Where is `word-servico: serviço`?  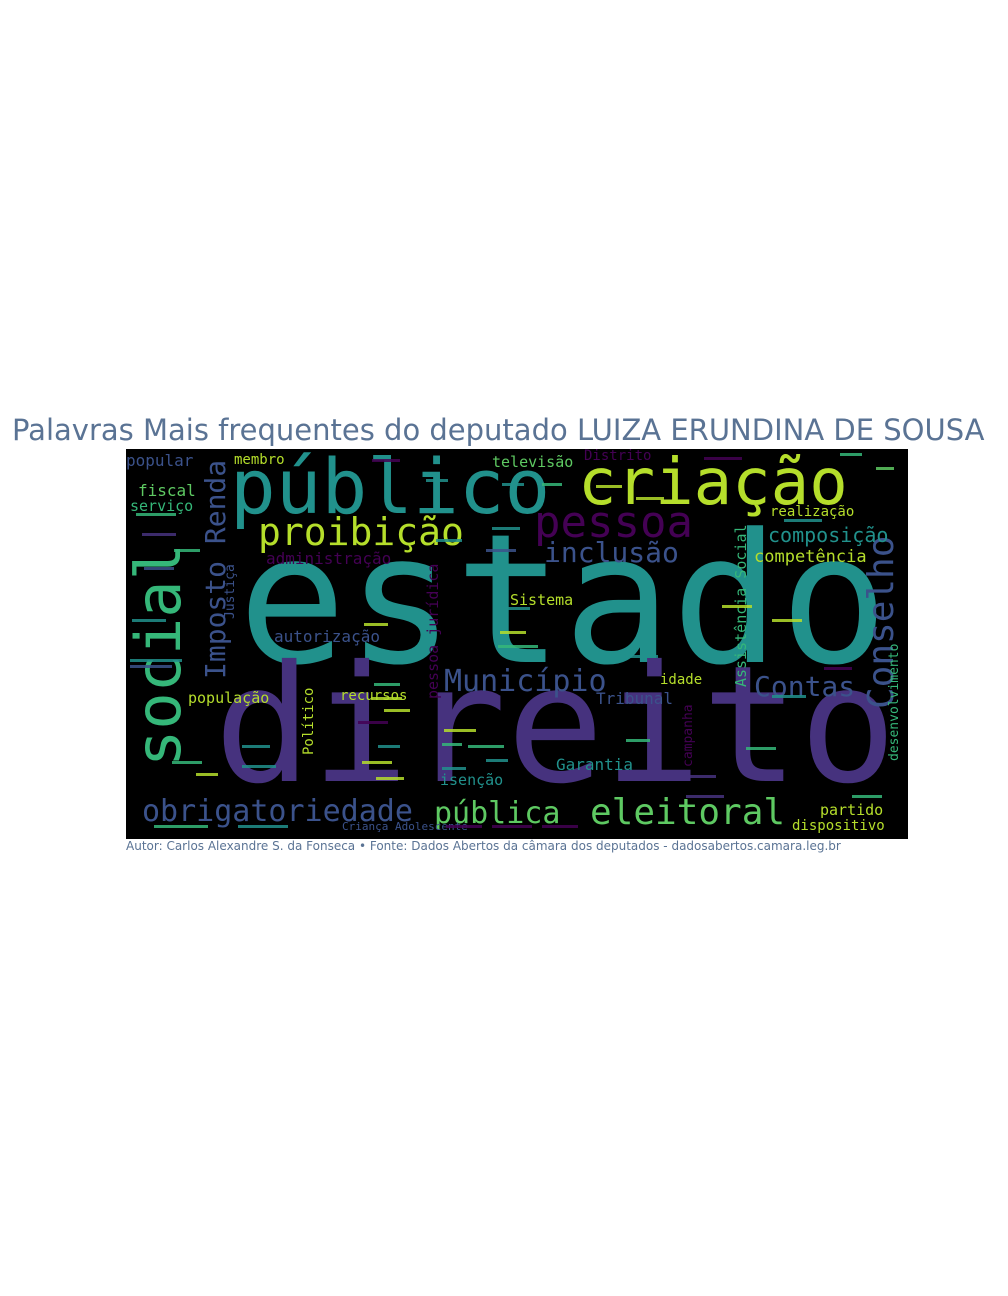 word-servico: serviço is located at coordinates (162, 506).